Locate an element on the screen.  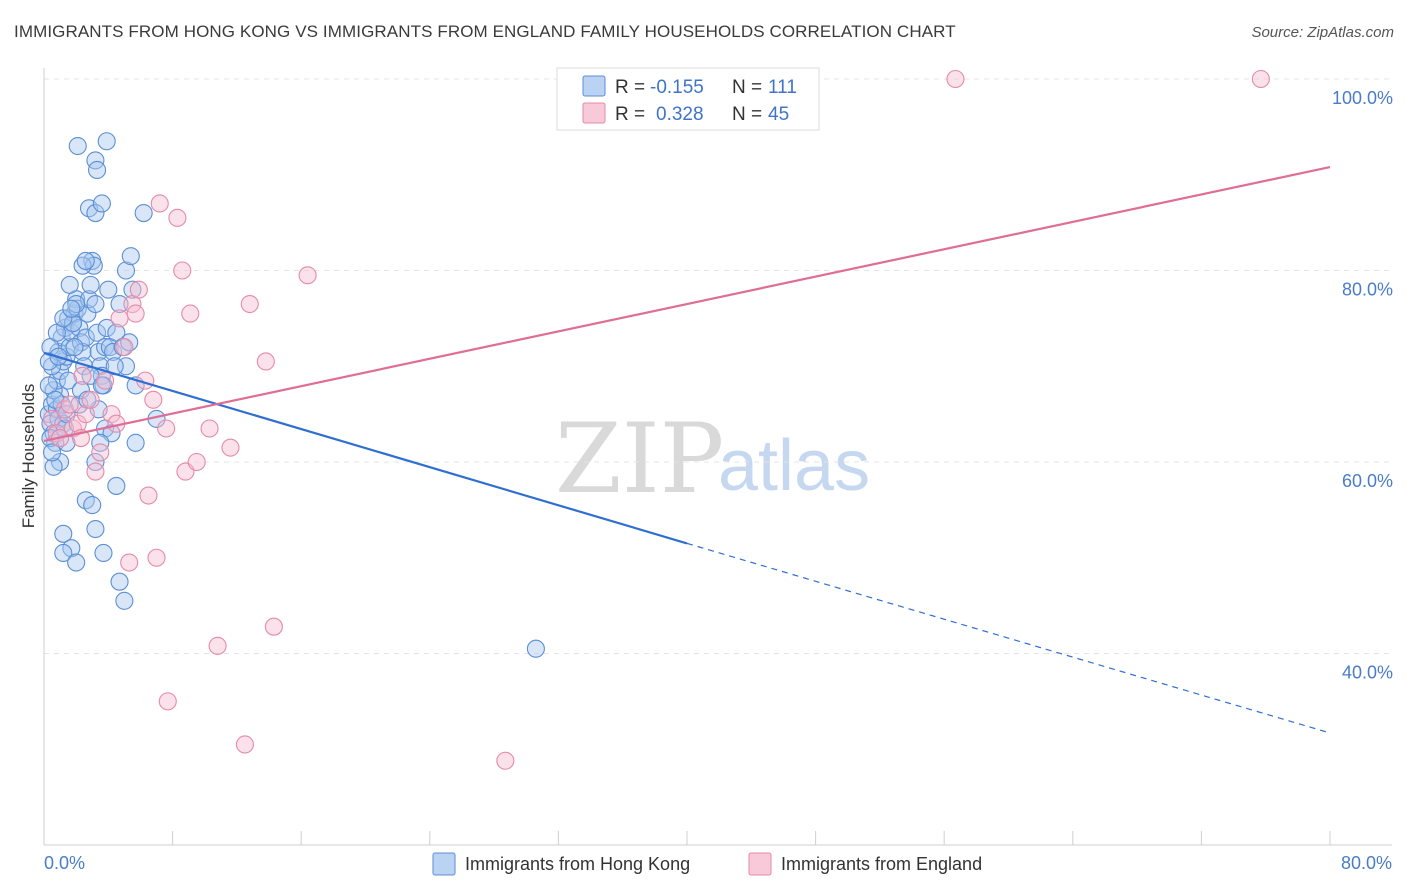
source-credit: Source: ZipAtlas.com is located at coordinates (1322, 32).